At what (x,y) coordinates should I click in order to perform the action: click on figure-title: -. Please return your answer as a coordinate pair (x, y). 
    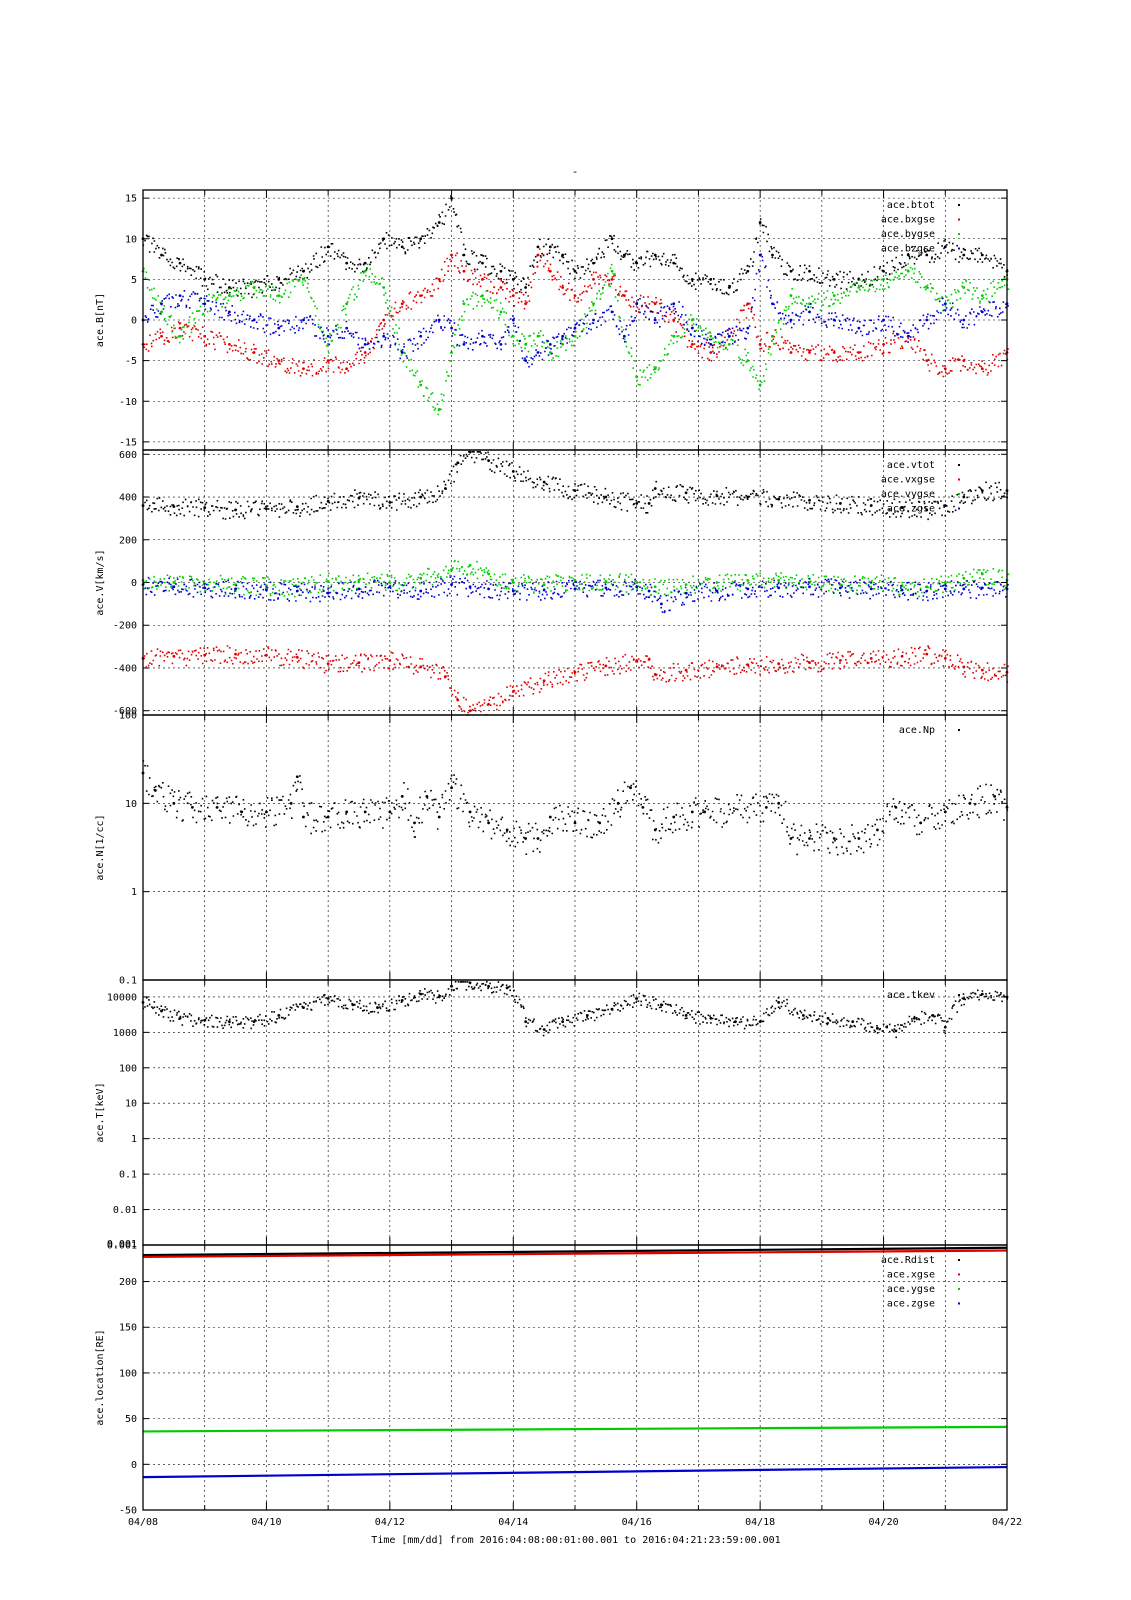
    Looking at the image, I should click on (575, 171).